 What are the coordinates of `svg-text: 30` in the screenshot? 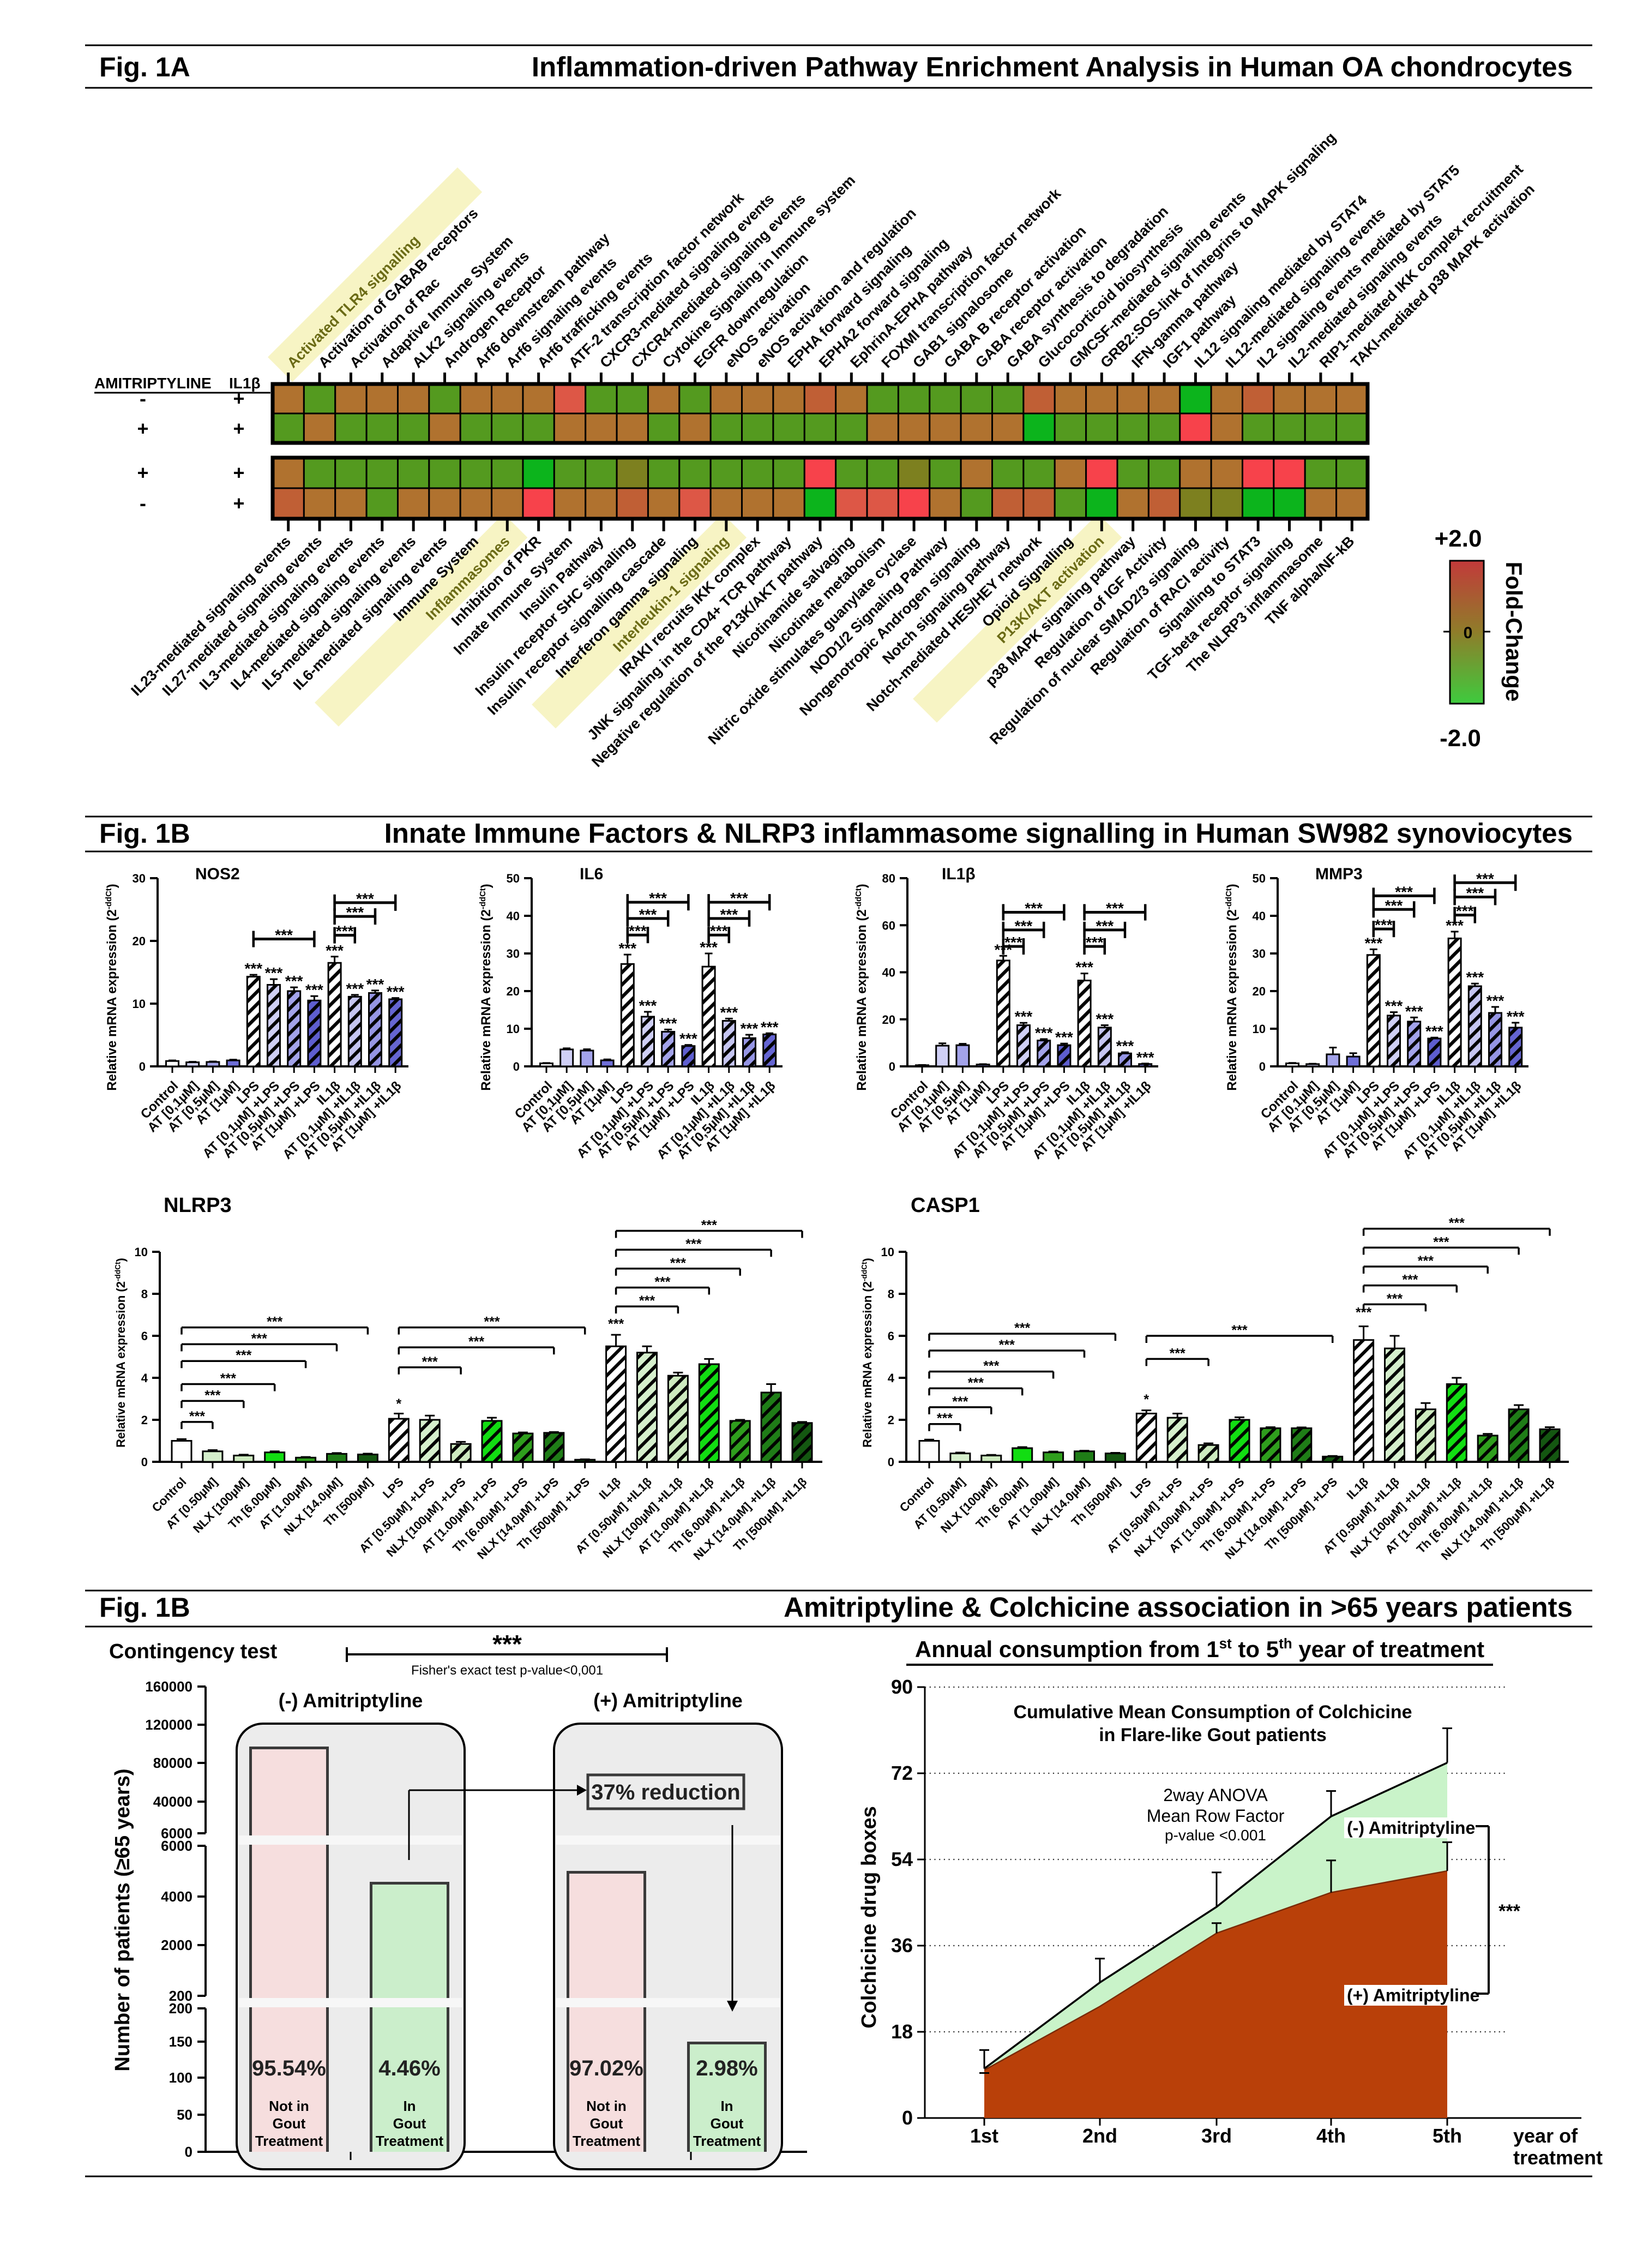 It's located at (513, 954).